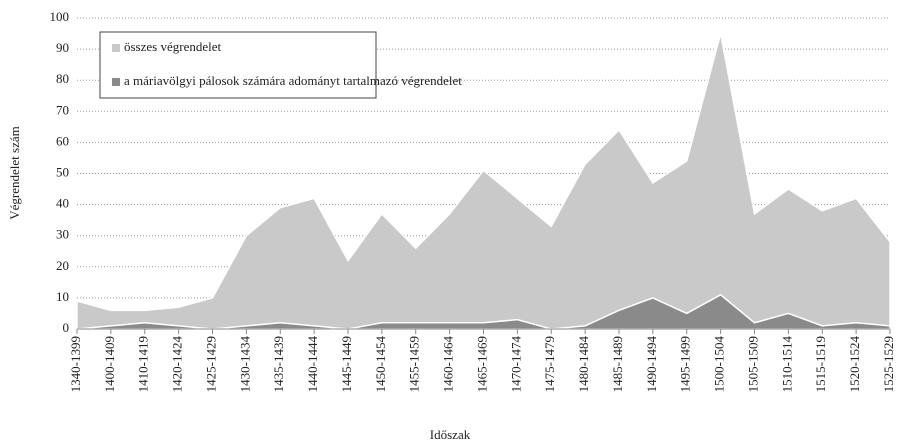 The height and width of the screenshot is (446, 898). What do you see at coordinates (450, 434) in the screenshot?
I see `x-axis-label: Időszak` at bounding box center [450, 434].